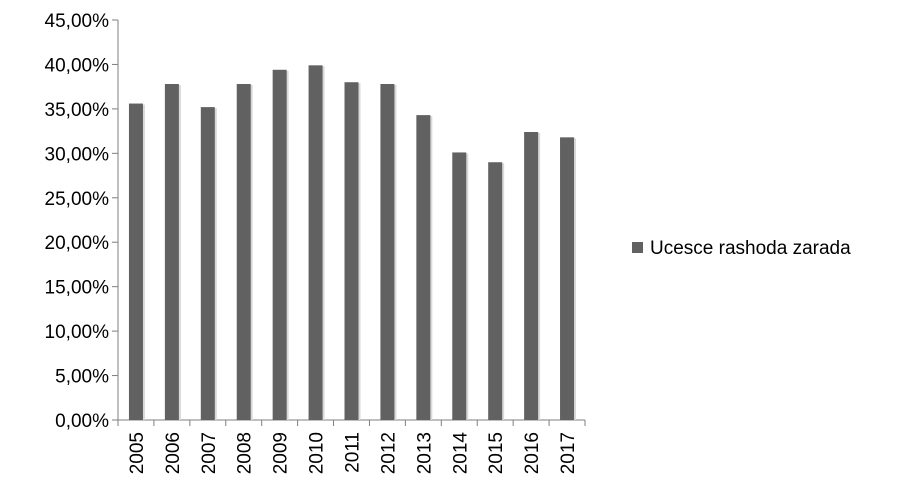 The width and height of the screenshot is (901, 492). Describe the element at coordinates (351, 251) in the screenshot. I see `bar-2011` at that location.